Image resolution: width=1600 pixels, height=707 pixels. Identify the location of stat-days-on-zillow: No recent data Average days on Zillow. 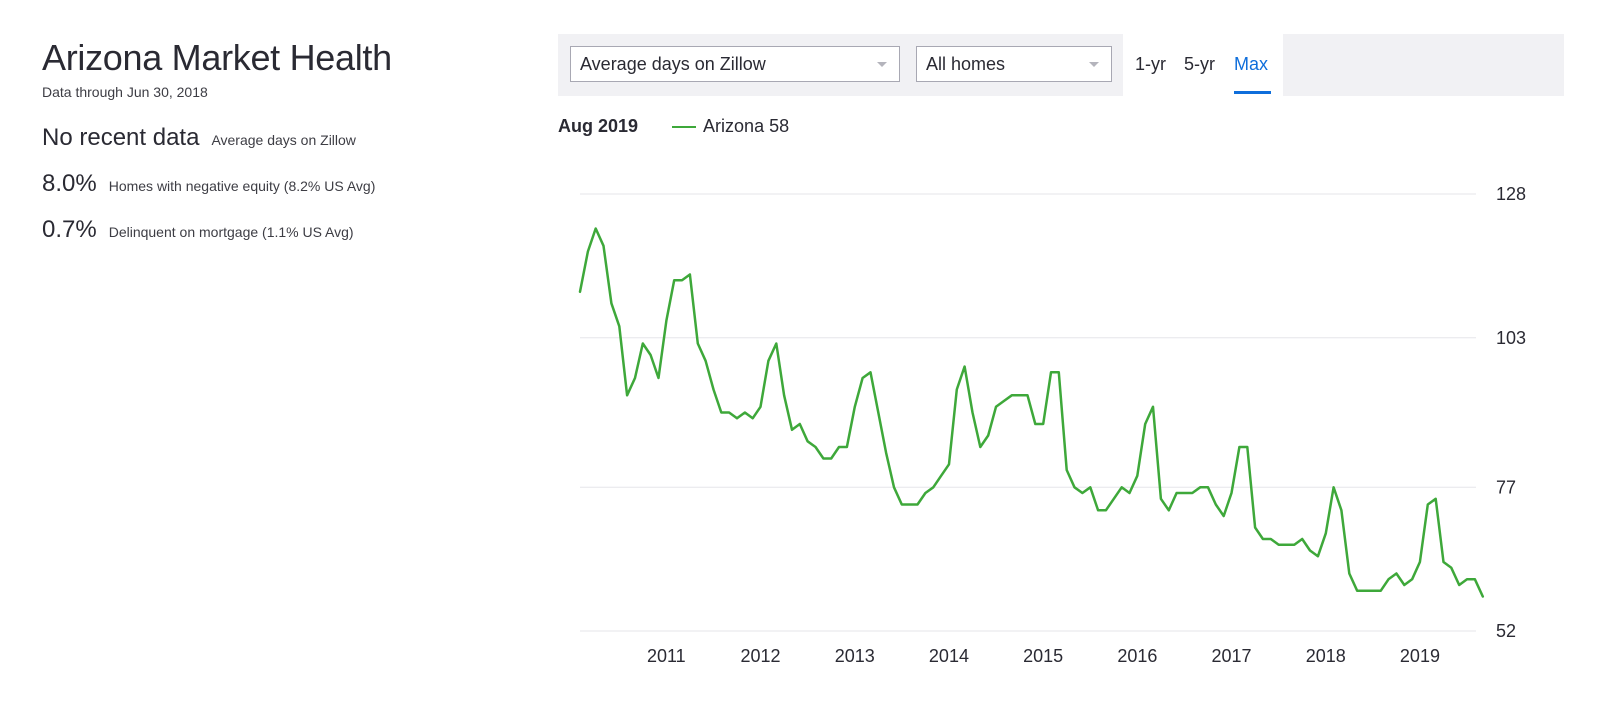
(272, 138).